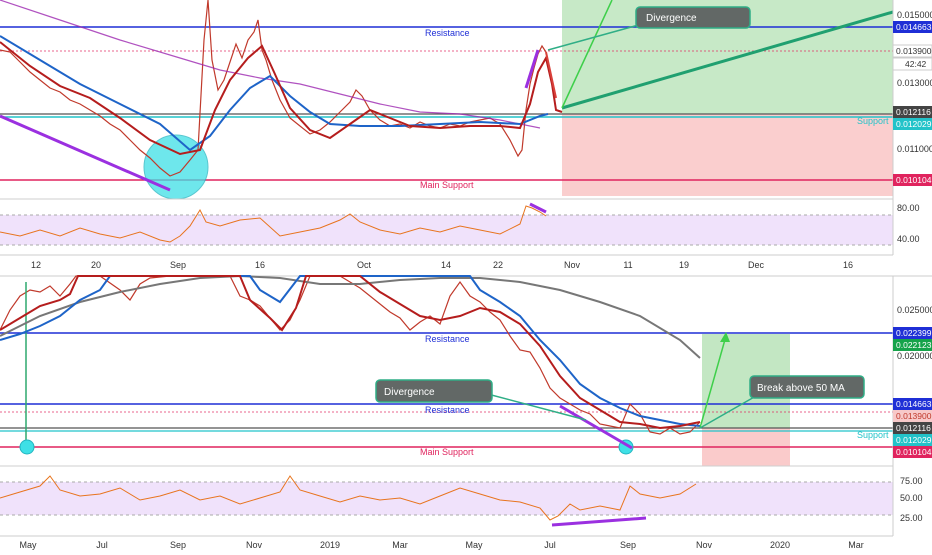 This screenshot has height=555, width=932. I want to click on bottom-x-tick: 2020, so click(780, 545).